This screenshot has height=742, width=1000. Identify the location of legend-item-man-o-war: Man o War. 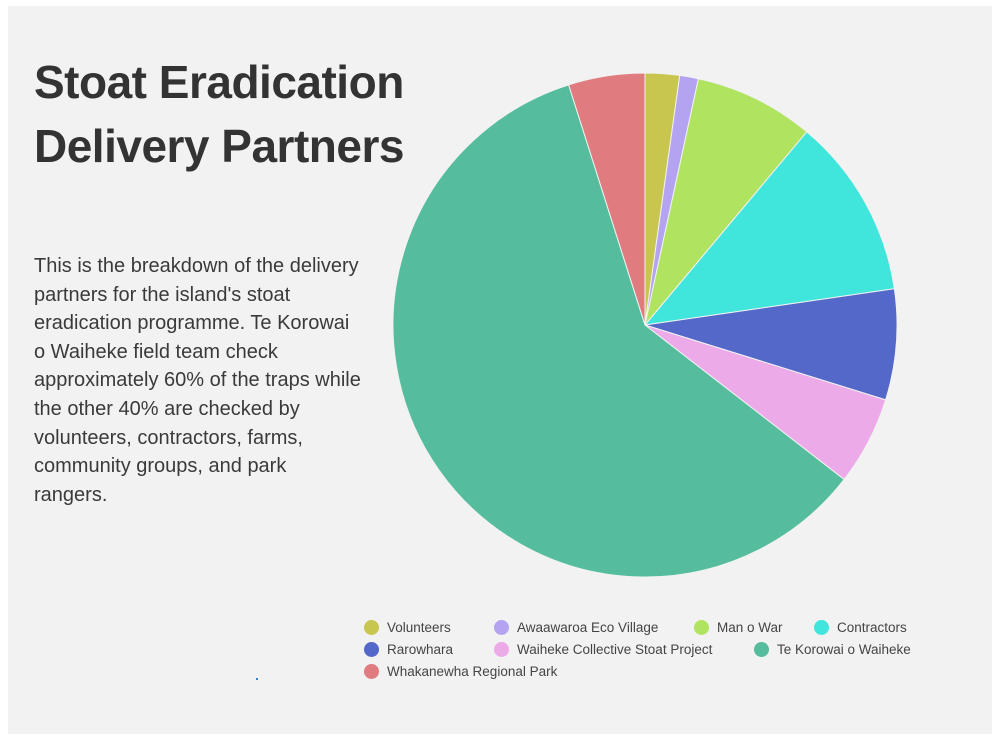
(738, 627).